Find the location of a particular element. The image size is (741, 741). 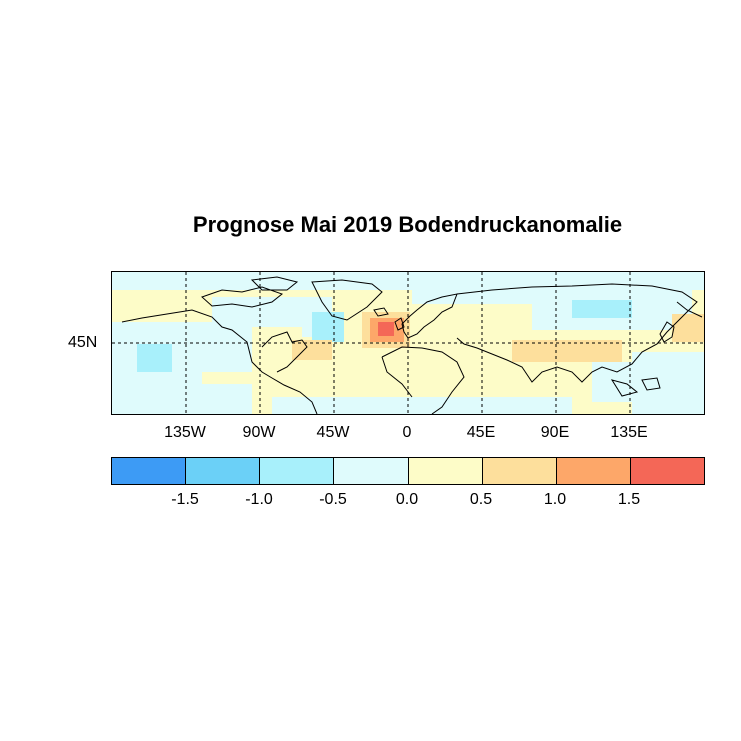

iceland-coastline is located at coordinates (381, 312).